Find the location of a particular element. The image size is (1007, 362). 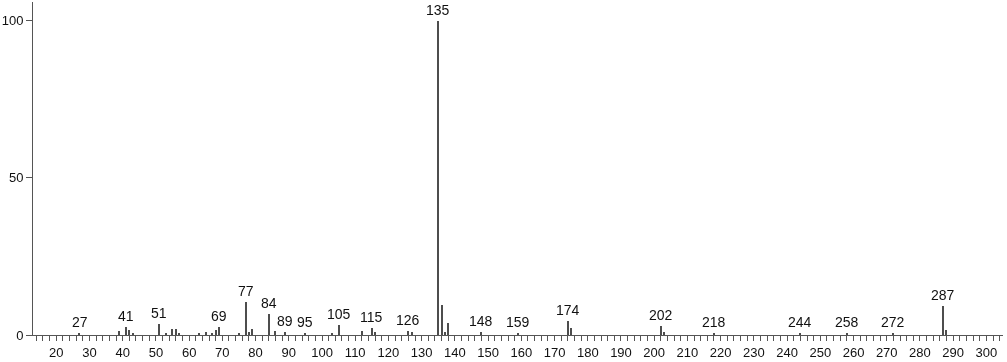

annotation: 84 is located at coordinates (269, 303).